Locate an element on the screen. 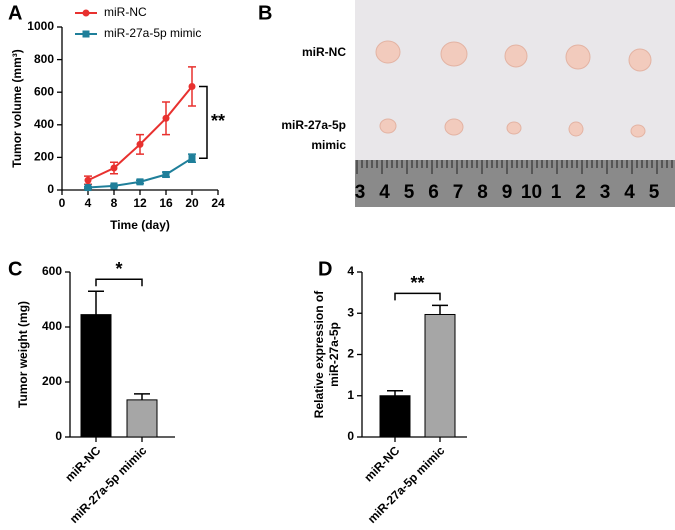  series-line is located at coordinates (140, 133).